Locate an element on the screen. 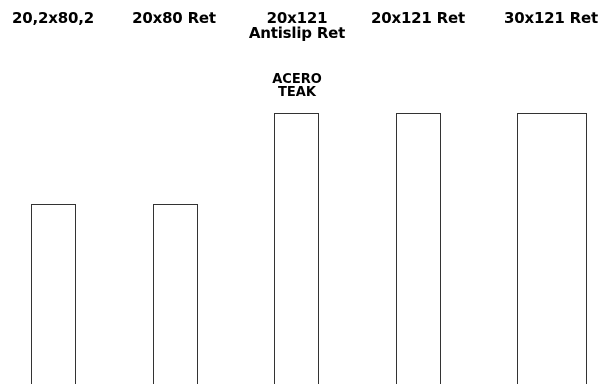 This screenshot has width=601, height=384. product-label-30x121-ret: 30x121 Ret is located at coordinates (551, 18).